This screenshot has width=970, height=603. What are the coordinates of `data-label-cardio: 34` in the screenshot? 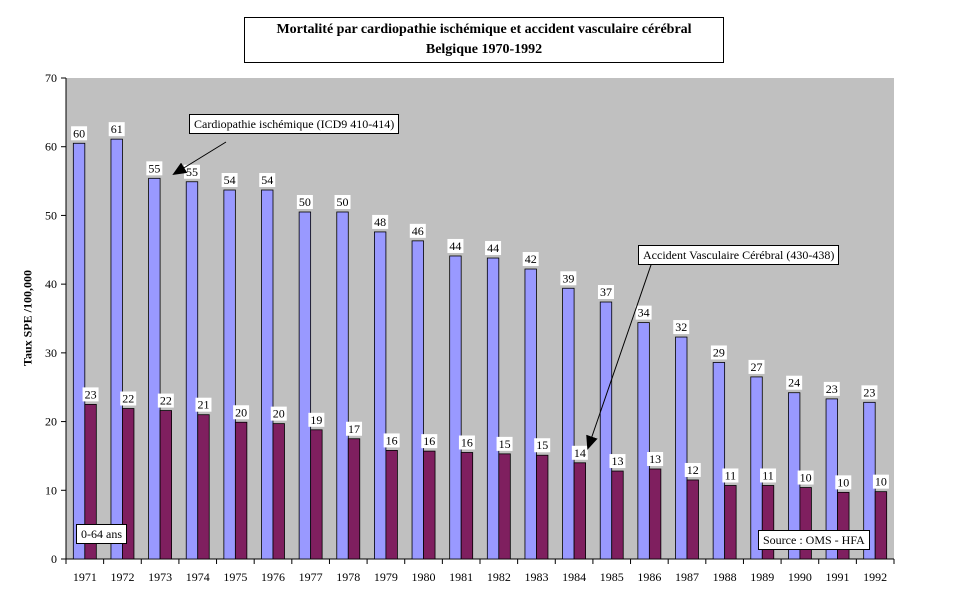 It's located at (644, 313).